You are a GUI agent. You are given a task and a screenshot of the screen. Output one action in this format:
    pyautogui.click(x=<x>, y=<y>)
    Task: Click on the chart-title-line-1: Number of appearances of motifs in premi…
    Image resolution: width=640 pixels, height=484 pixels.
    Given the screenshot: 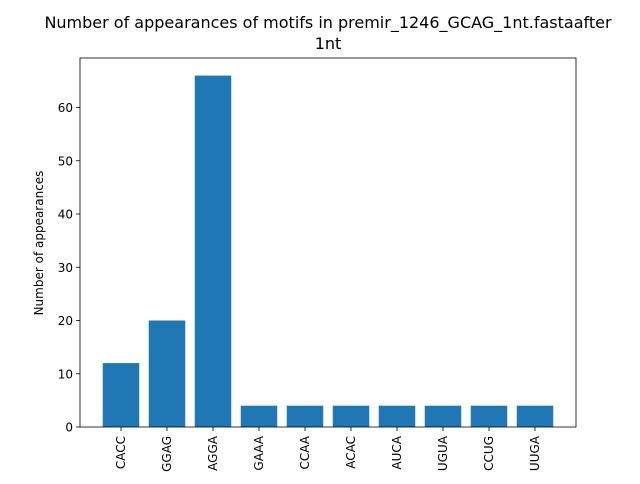 What is the action you would take?
    pyautogui.click(x=328, y=23)
    